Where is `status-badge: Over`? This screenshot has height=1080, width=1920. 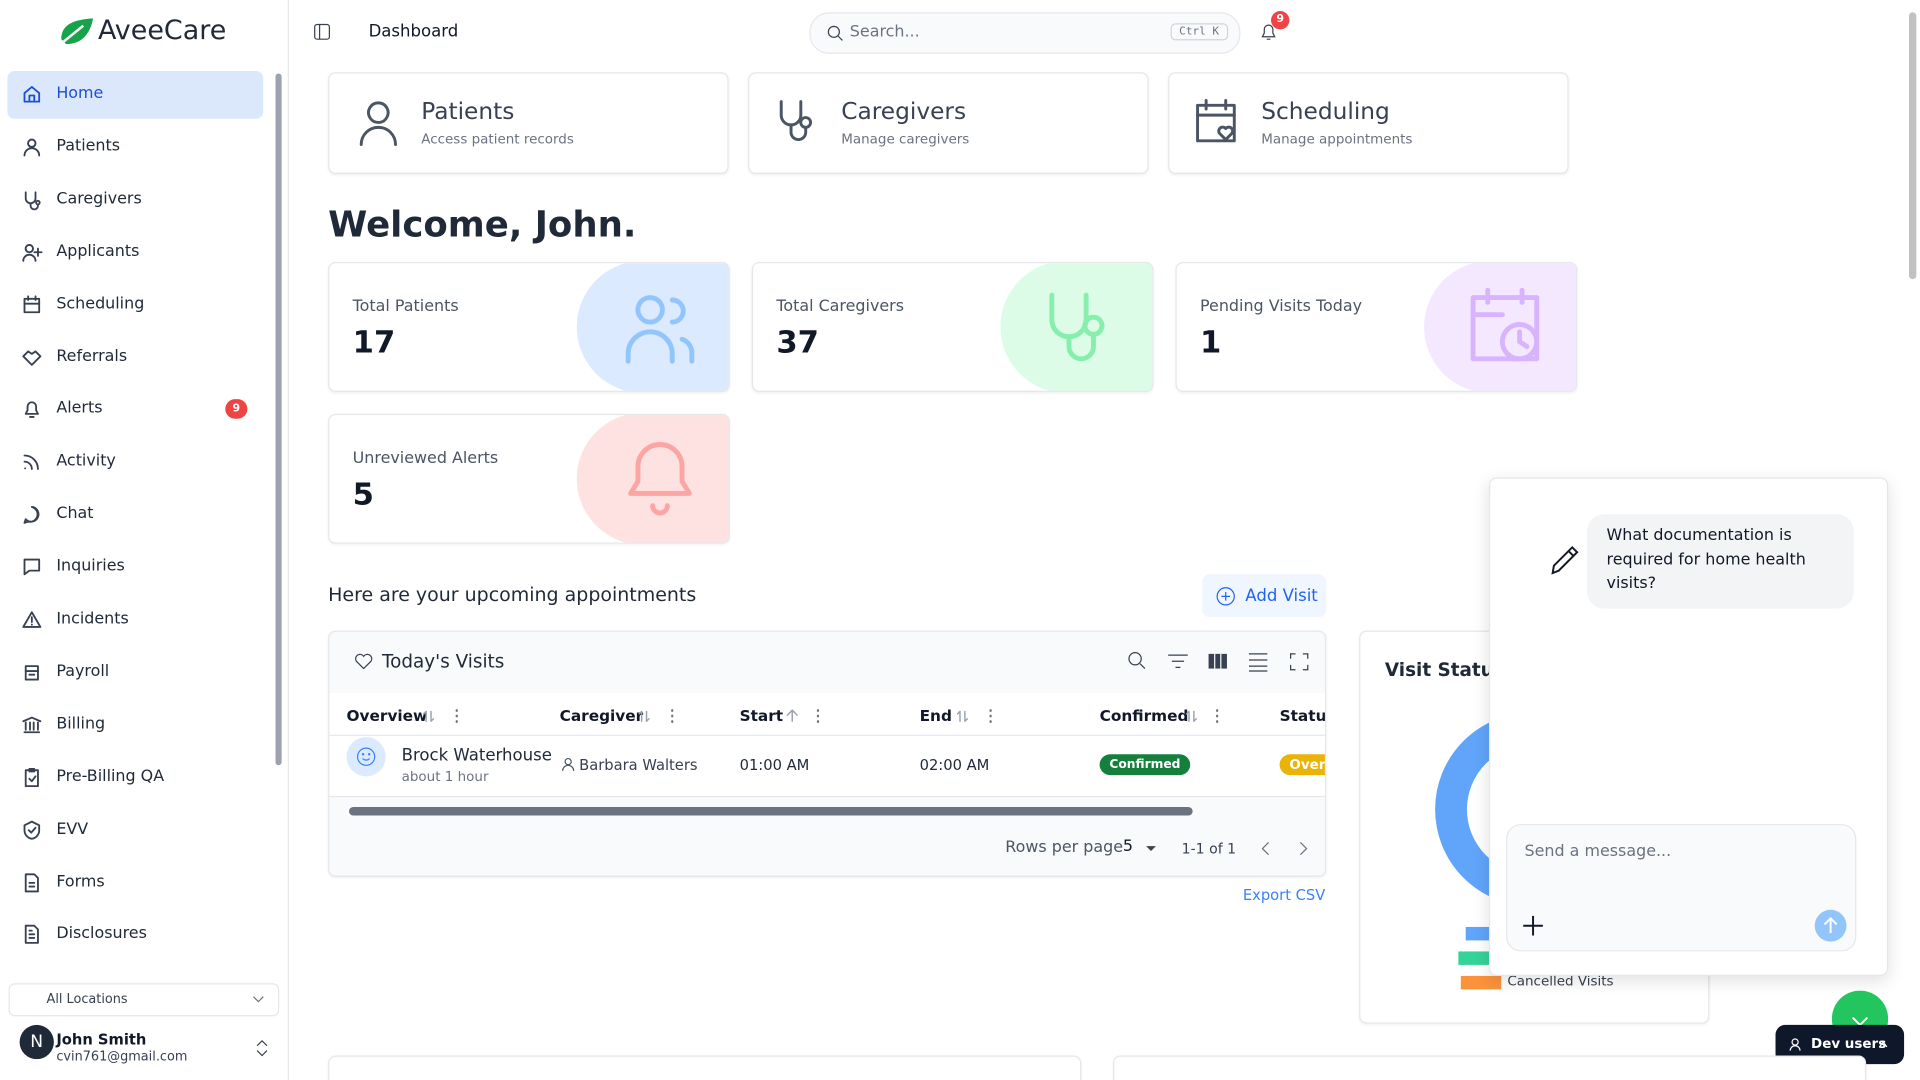 status-badge: Over is located at coordinates (1302, 765).